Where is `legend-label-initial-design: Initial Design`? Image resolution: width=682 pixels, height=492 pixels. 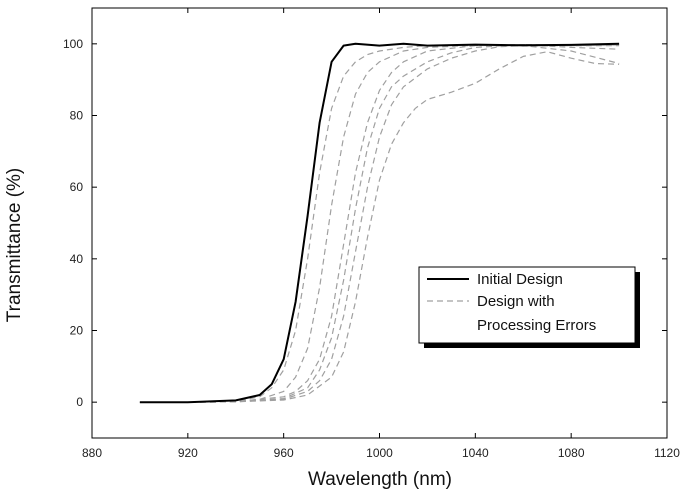 legend-label-initial-design: Initial Design is located at coordinates (520, 279).